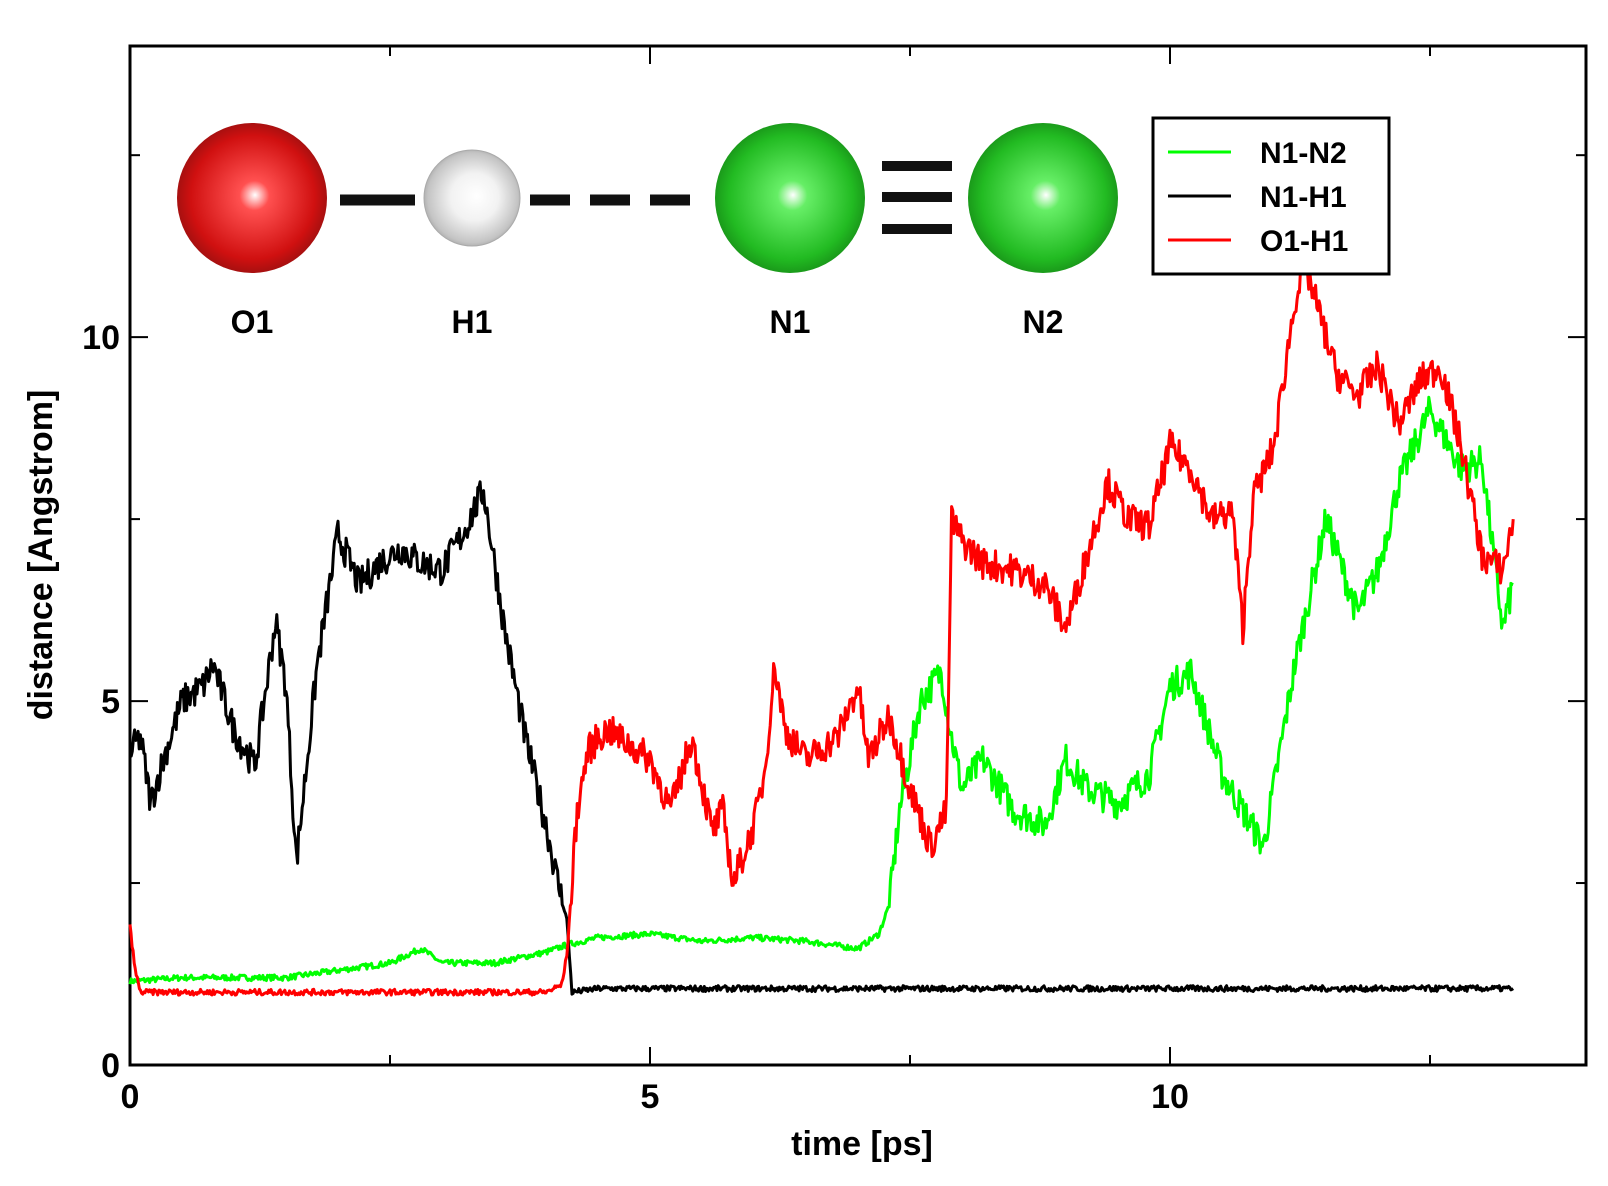  I want to click on atom-n1, so click(790, 198).